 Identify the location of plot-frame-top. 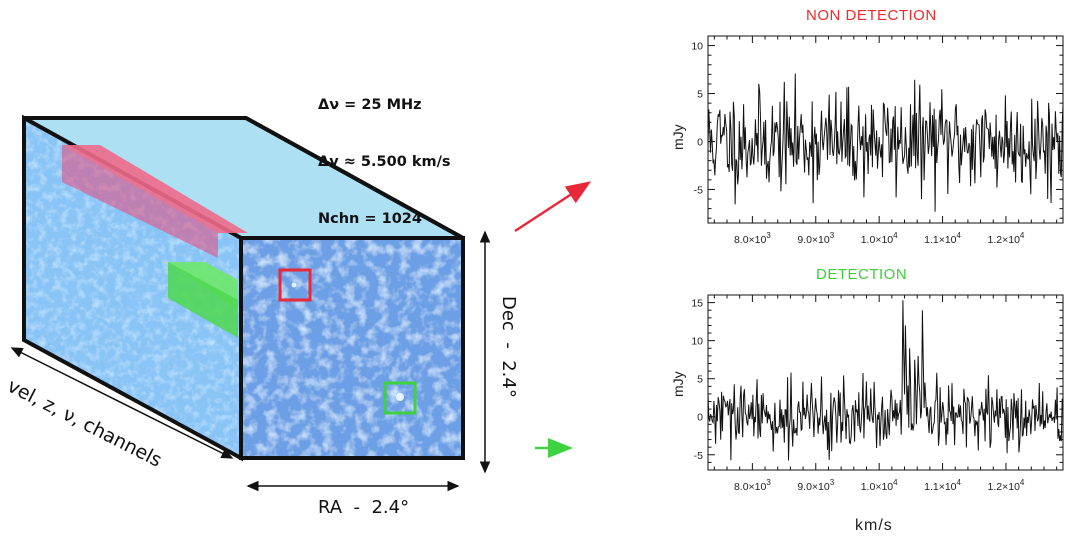
(885, 129).